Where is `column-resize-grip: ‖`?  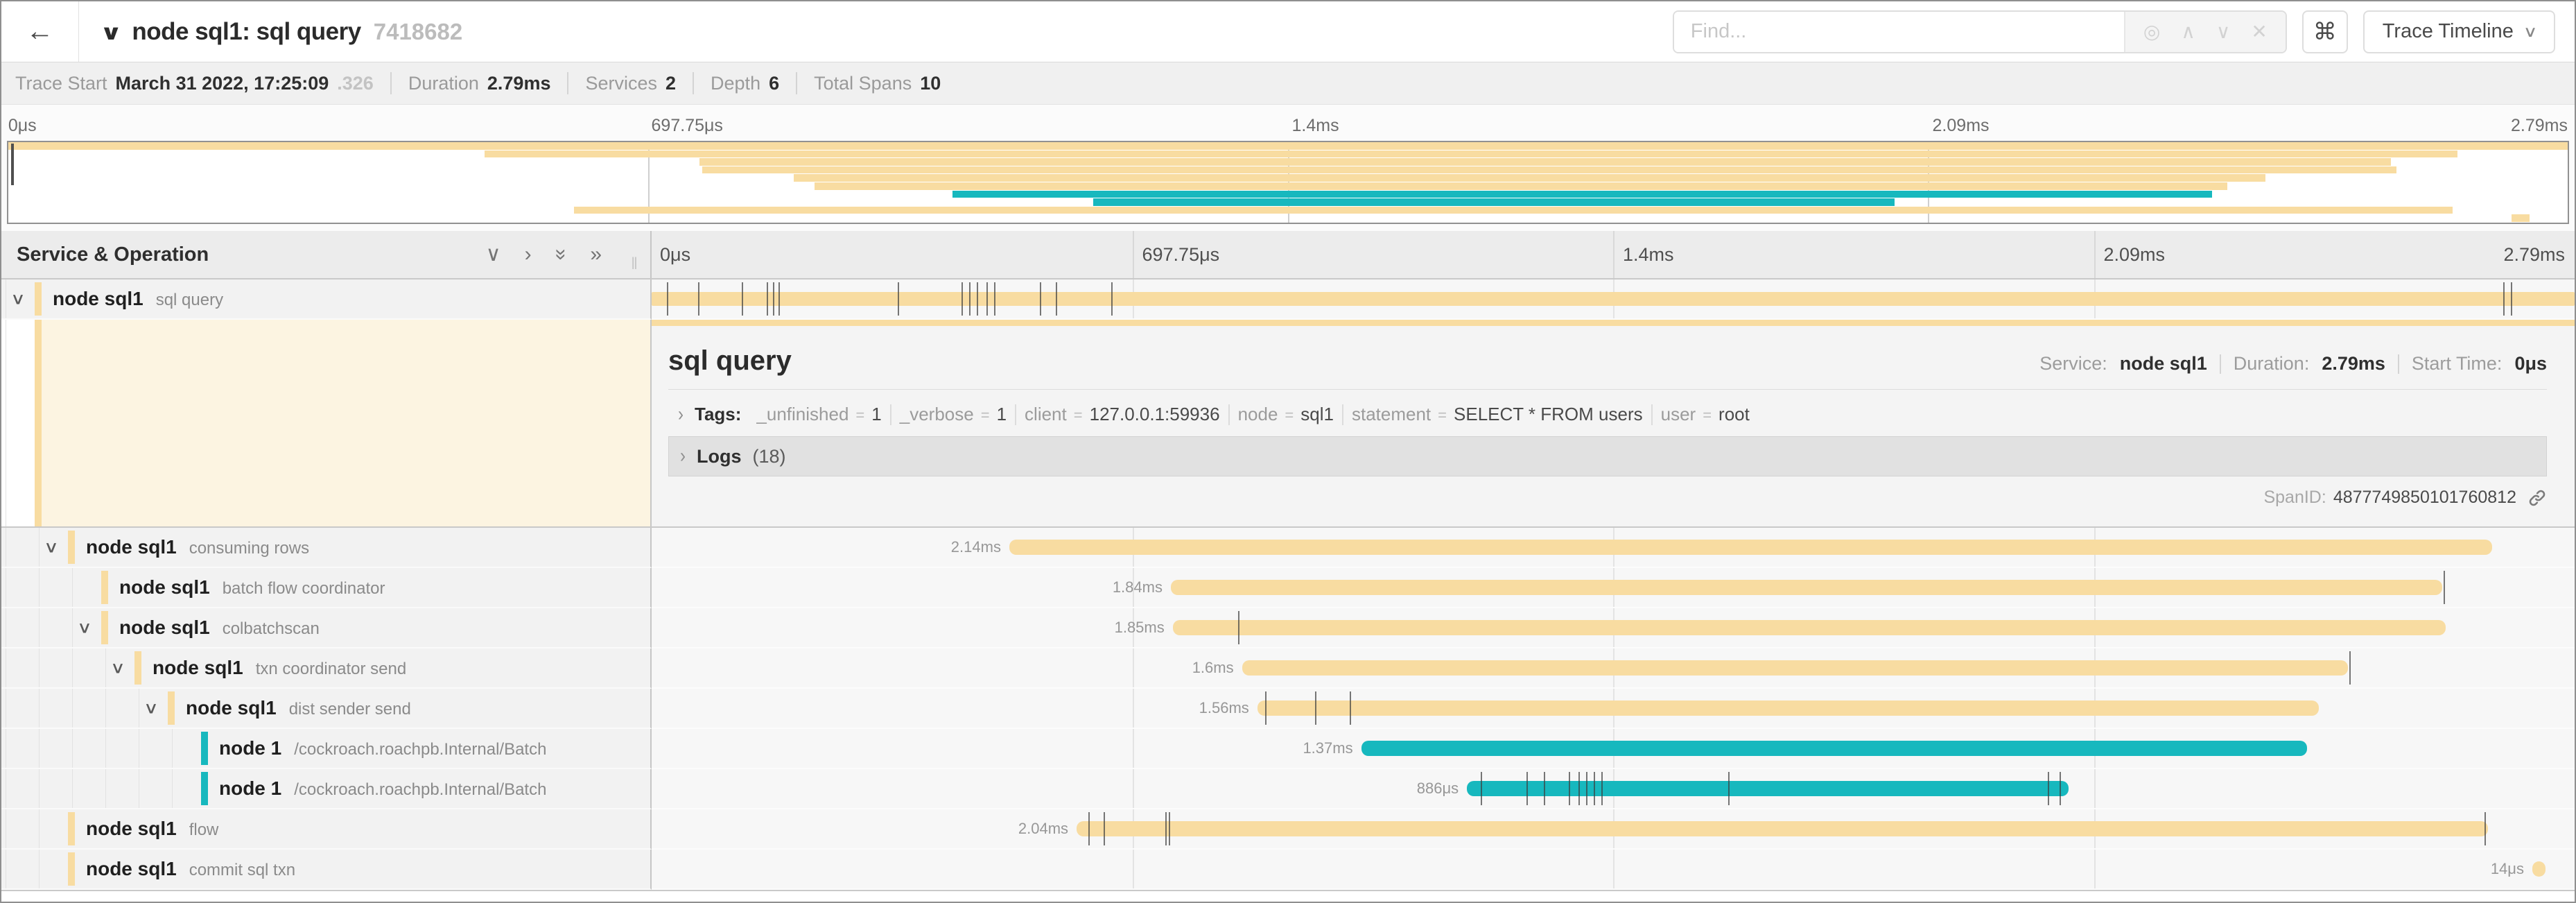 column-resize-grip: ‖ is located at coordinates (635, 264).